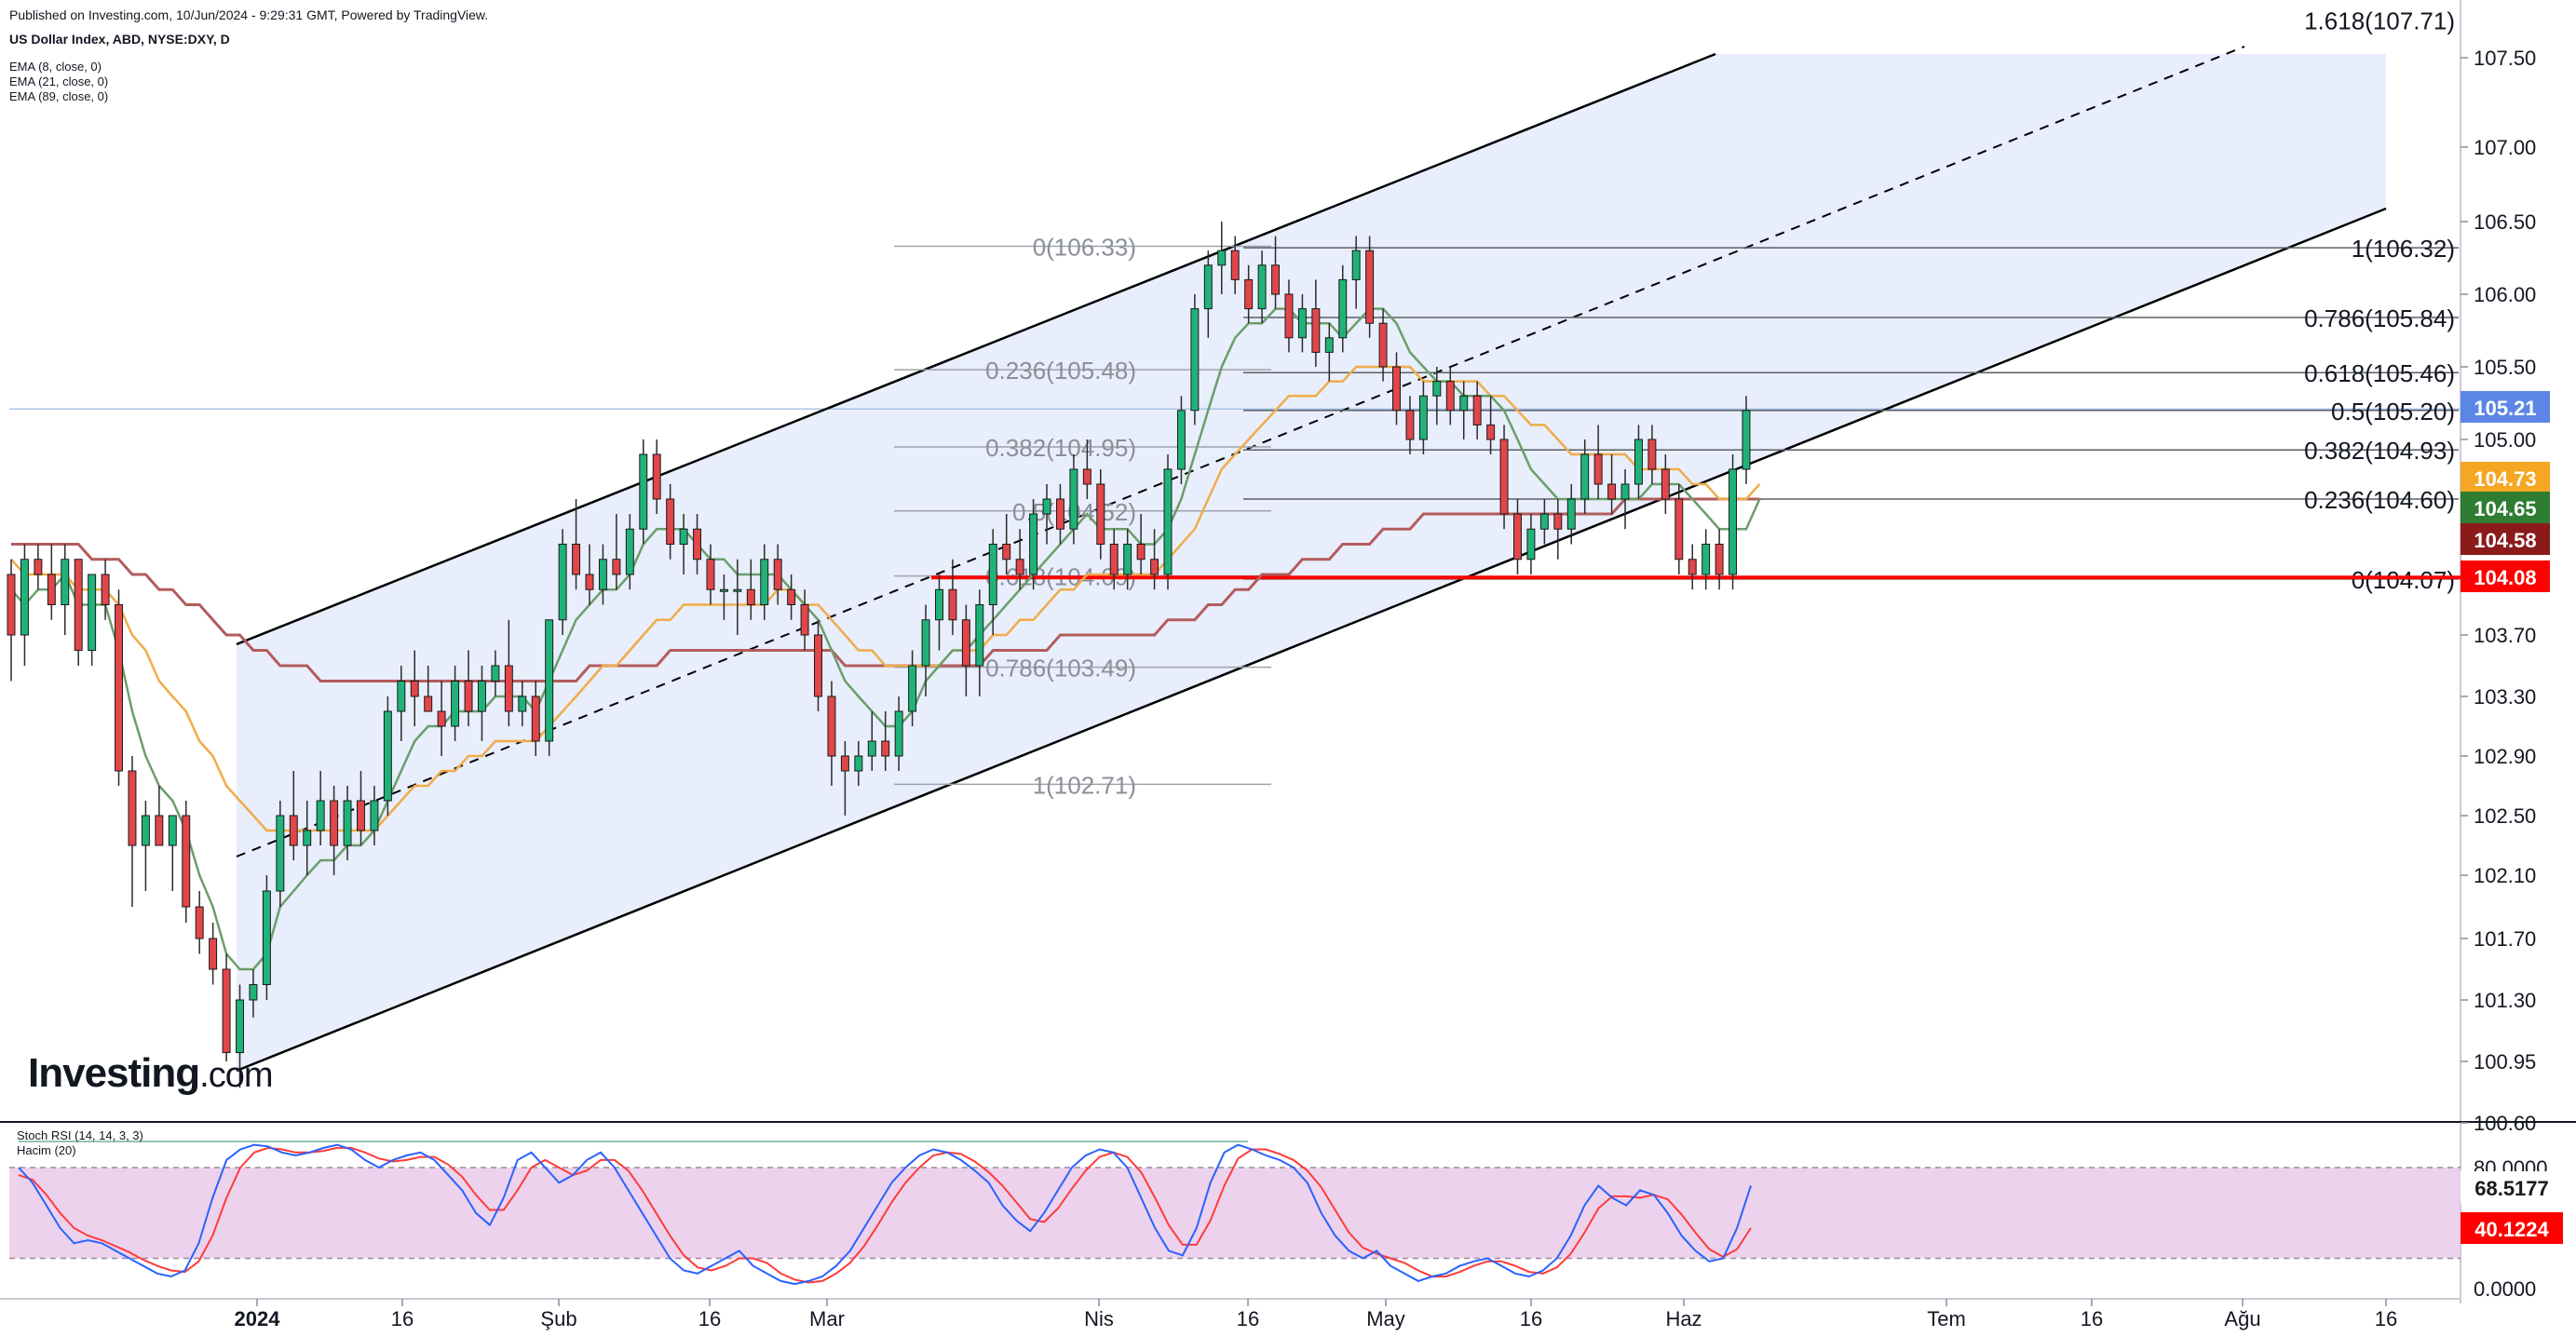 Image resolution: width=2576 pixels, height=1337 pixels. What do you see at coordinates (2393, 412) in the screenshot?
I see `fib-right-label: 0.5(105.20)` at bounding box center [2393, 412].